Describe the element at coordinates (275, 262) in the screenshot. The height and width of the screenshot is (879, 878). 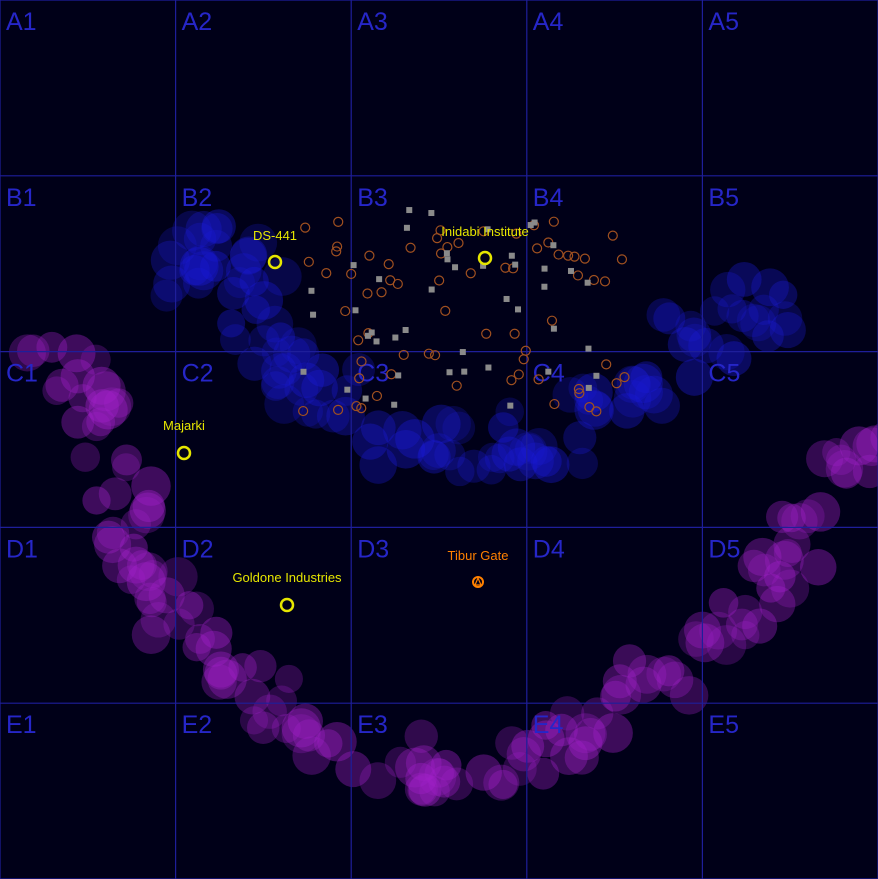
I see `ds-441-station-icon` at that location.